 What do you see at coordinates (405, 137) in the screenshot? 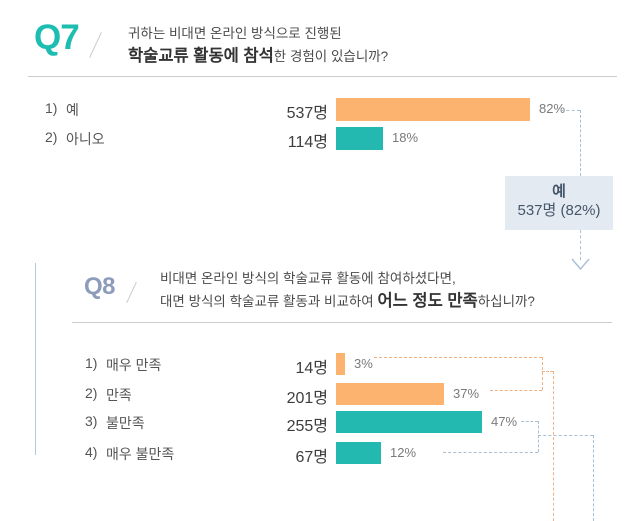
I see `q7-item2-percent: 18%` at bounding box center [405, 137].